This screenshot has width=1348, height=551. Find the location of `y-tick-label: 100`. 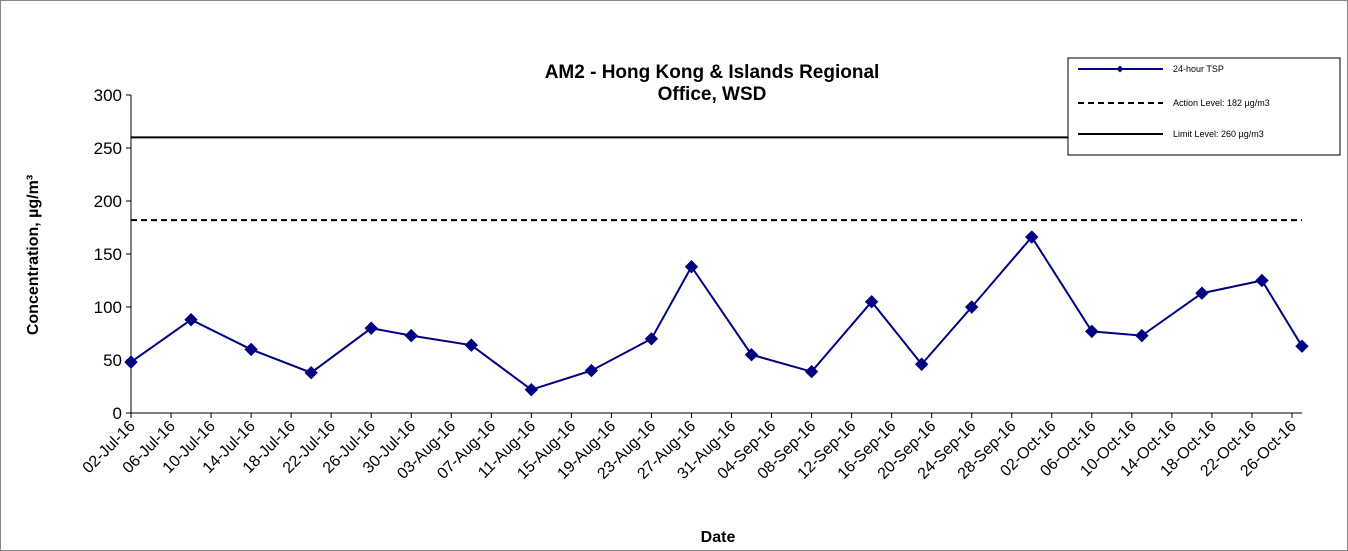

y-tick-label: 100 is located at coordinates (108, 307).